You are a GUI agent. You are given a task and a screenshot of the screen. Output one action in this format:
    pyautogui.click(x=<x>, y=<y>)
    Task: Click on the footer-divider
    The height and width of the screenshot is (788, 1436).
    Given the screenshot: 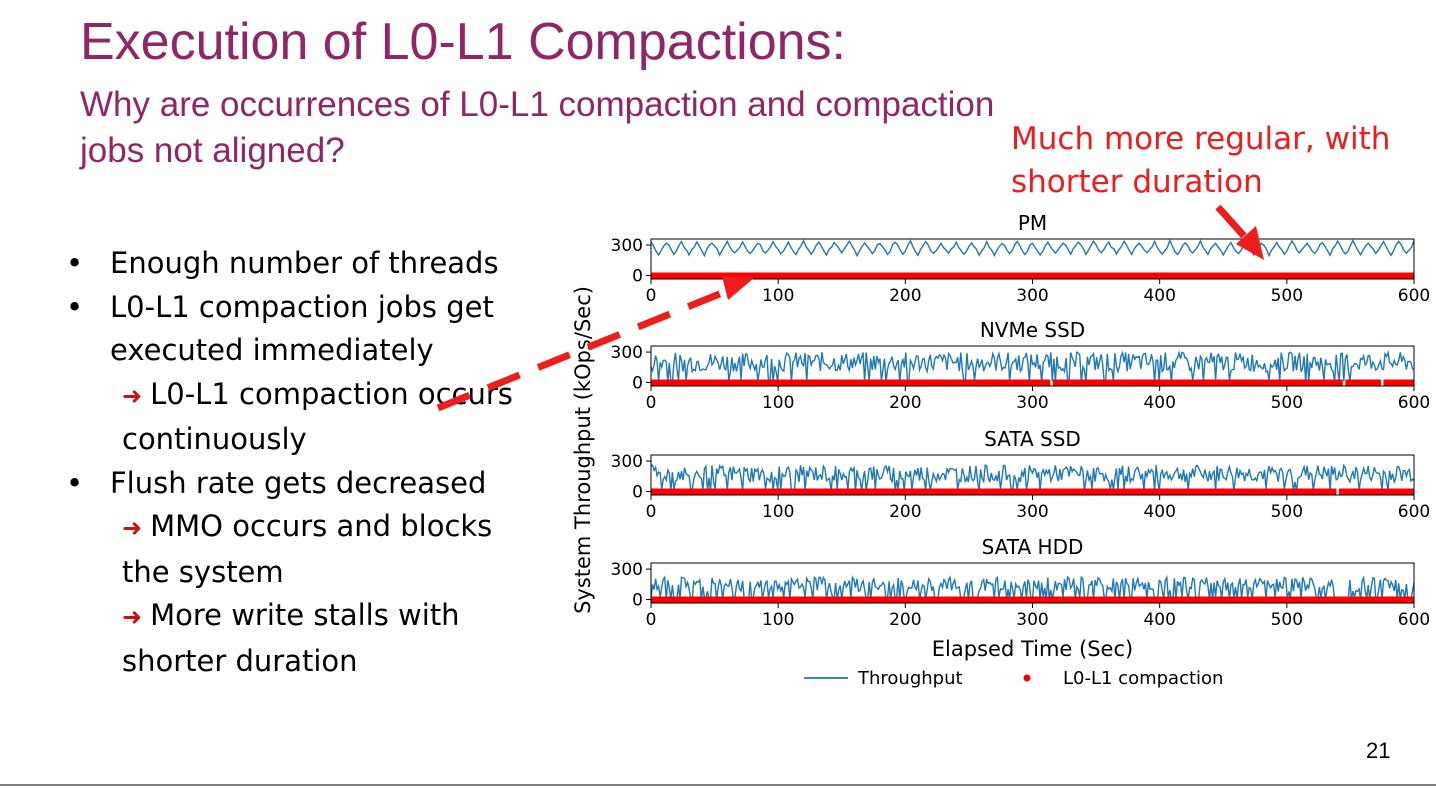 What is the action you would take?
    pyautogui.click(x=718, y=785)
    